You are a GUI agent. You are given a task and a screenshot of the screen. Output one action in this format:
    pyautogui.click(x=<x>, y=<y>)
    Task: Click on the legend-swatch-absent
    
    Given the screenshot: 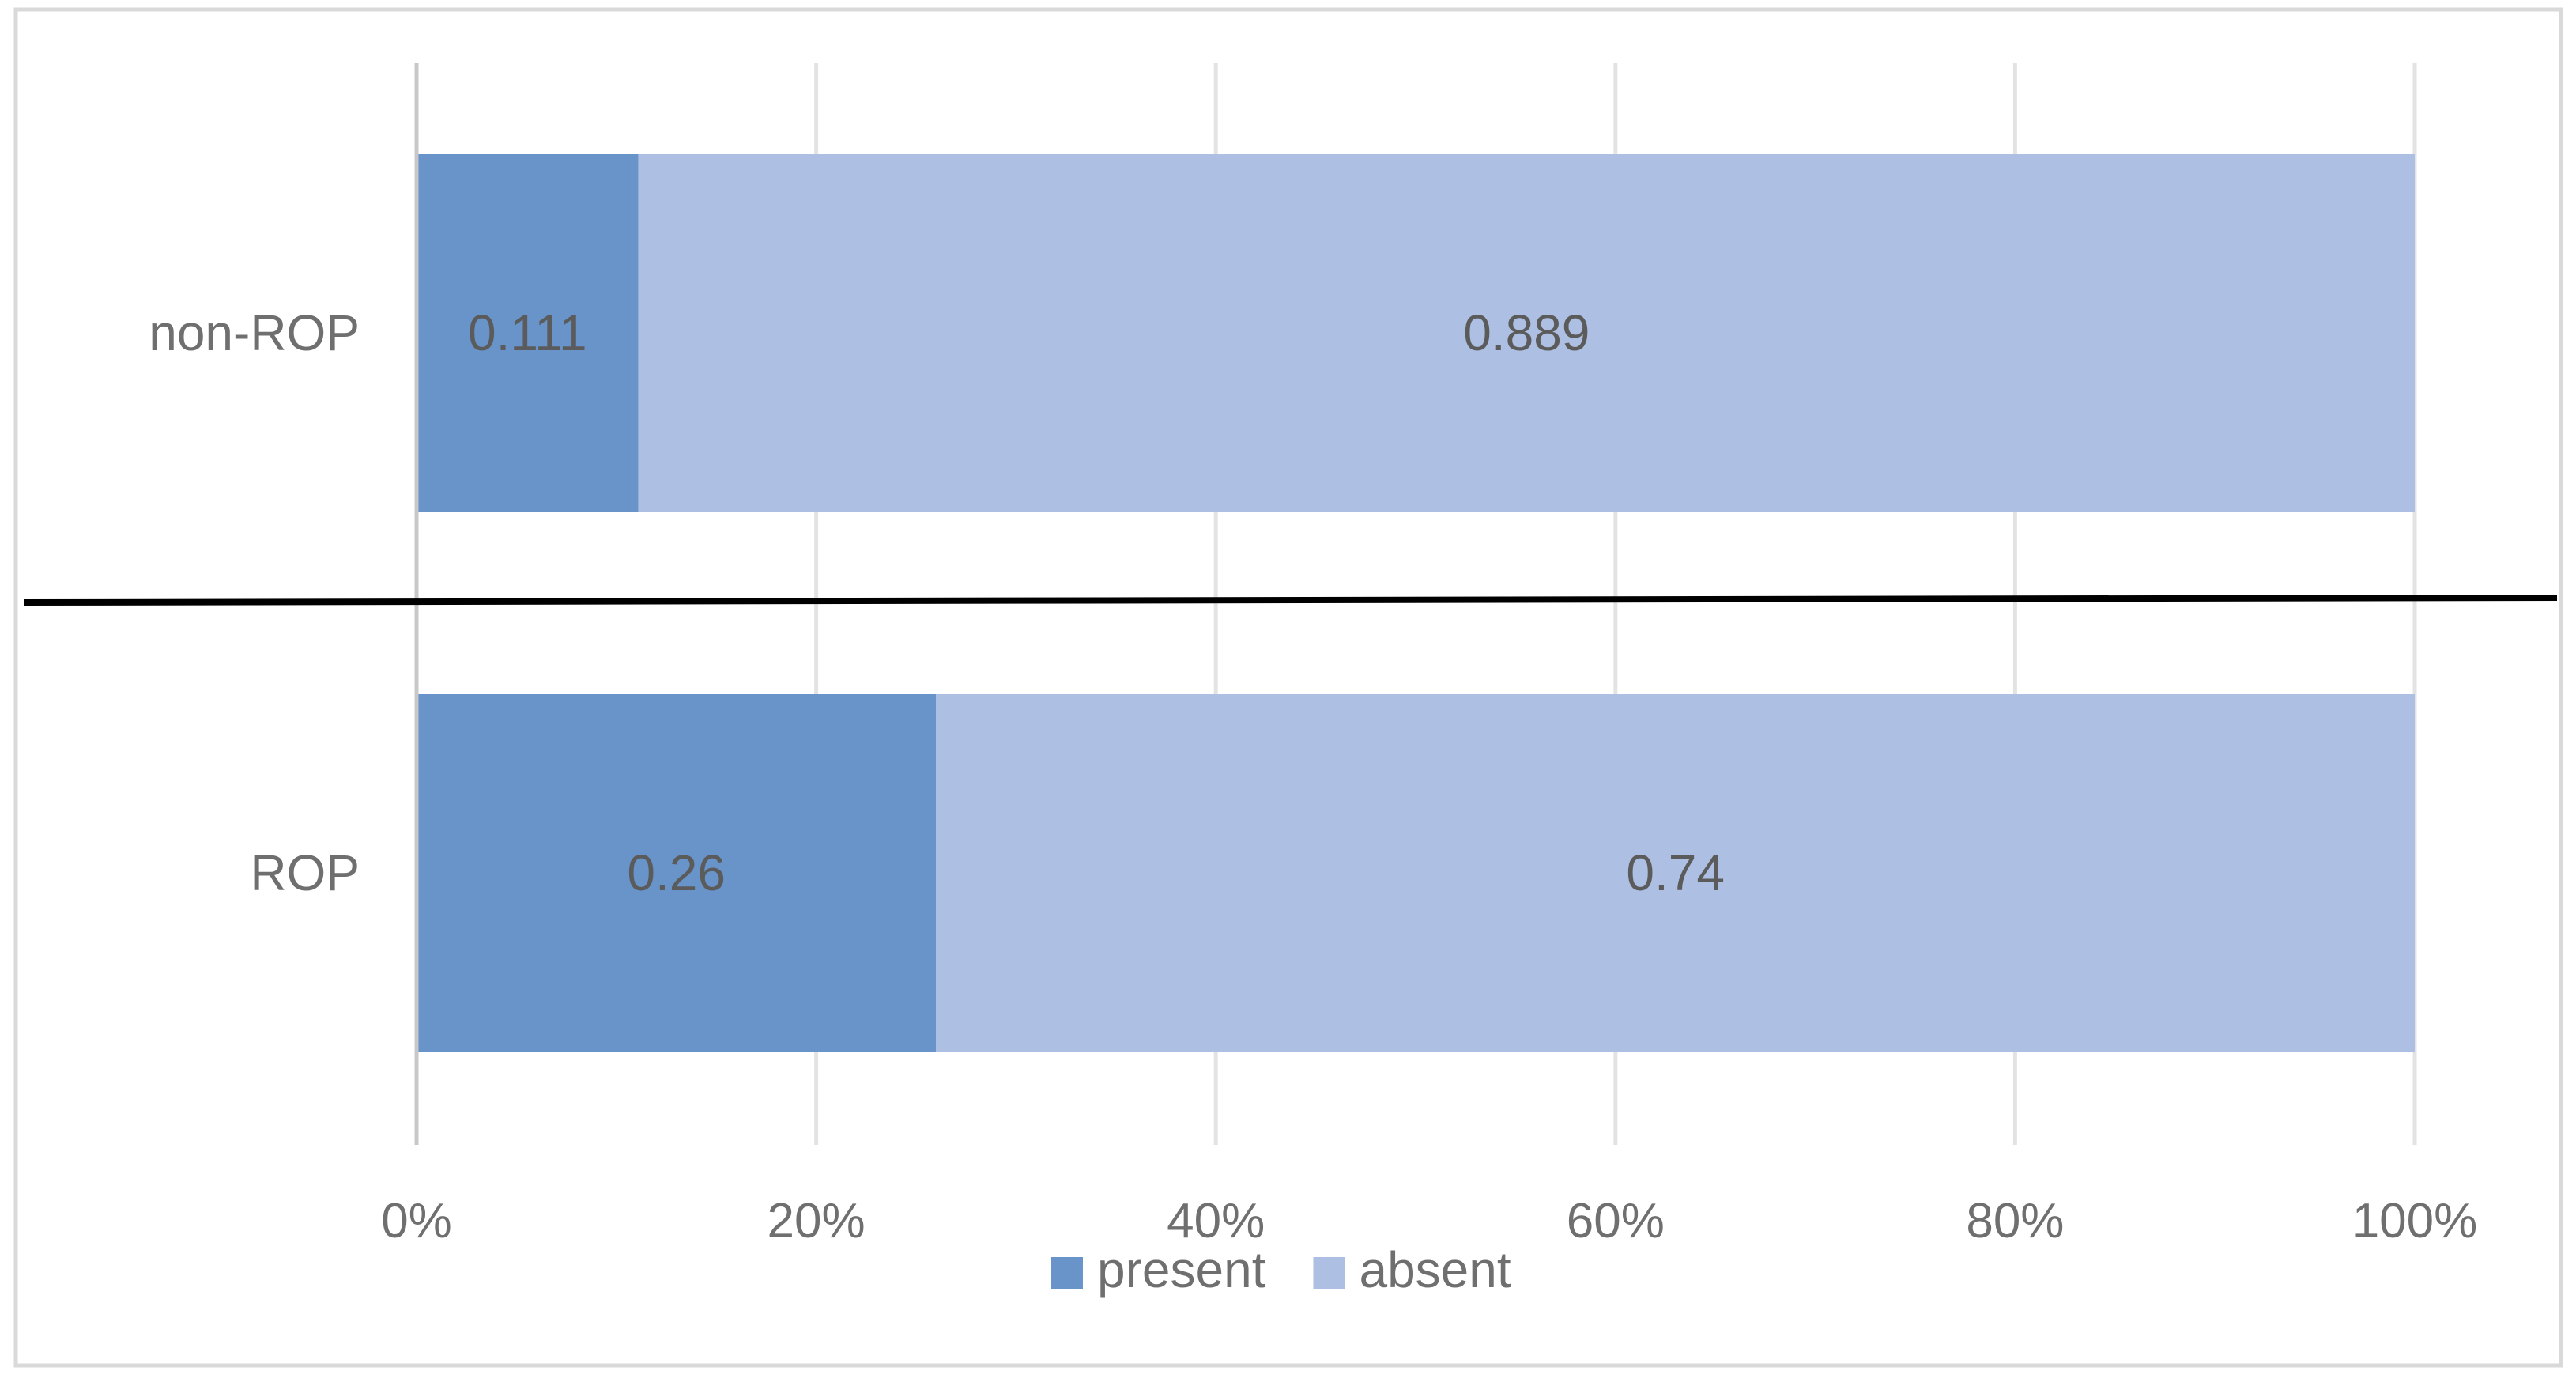 What is the action you would take?
    pyautogui.click(x=1329, y=1273)
    